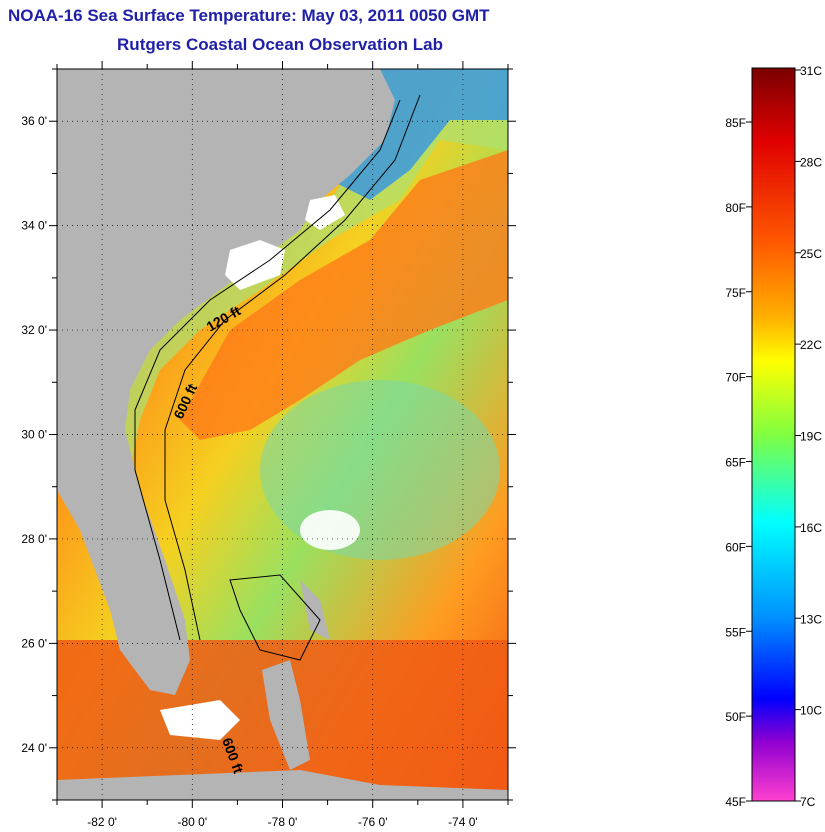  Describe the element at coordinates (811, 162) in the screenshot. I see `celsius-label: 28C` at that location.